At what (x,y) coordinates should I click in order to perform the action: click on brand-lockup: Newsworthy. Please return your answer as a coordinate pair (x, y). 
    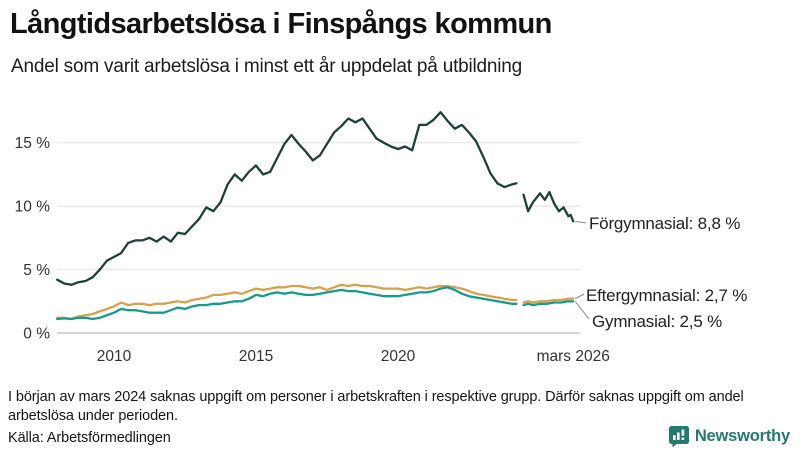
    Looking at the image, I should click on (729, 436).